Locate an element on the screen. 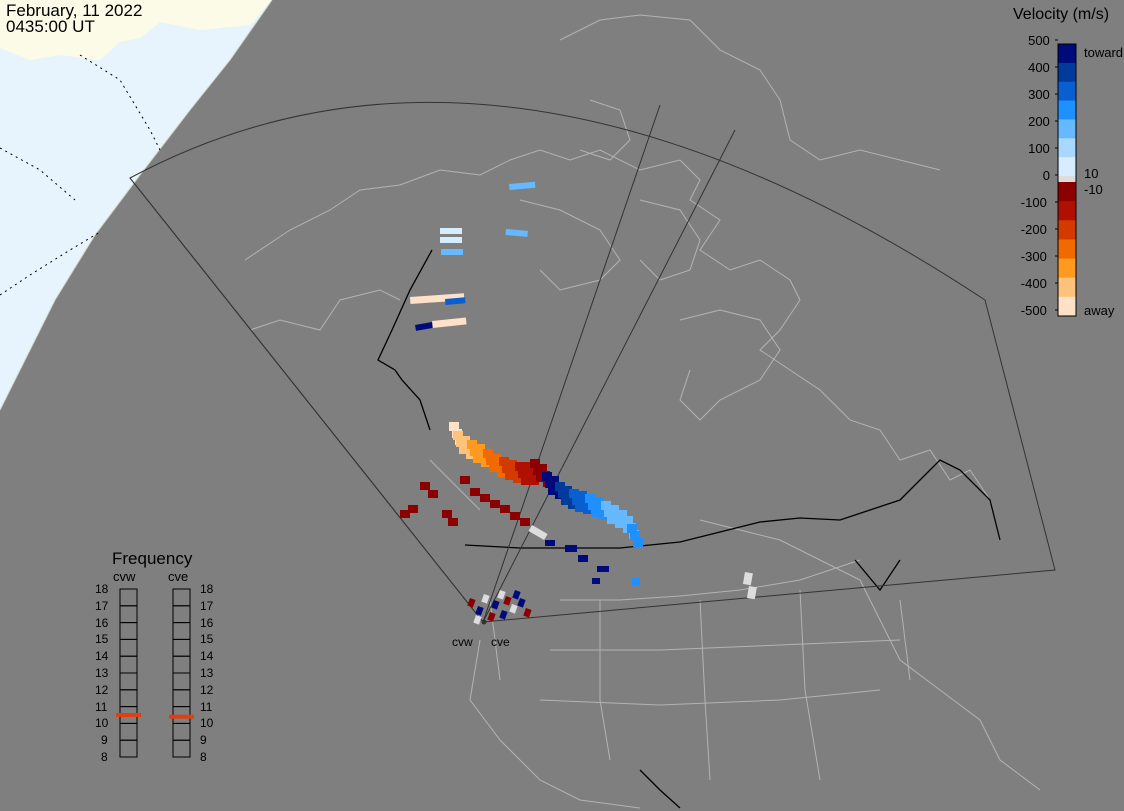 Image resolution: width=1124 pixels, height=811 pixels. terminator is located at coordinates (136, 205).